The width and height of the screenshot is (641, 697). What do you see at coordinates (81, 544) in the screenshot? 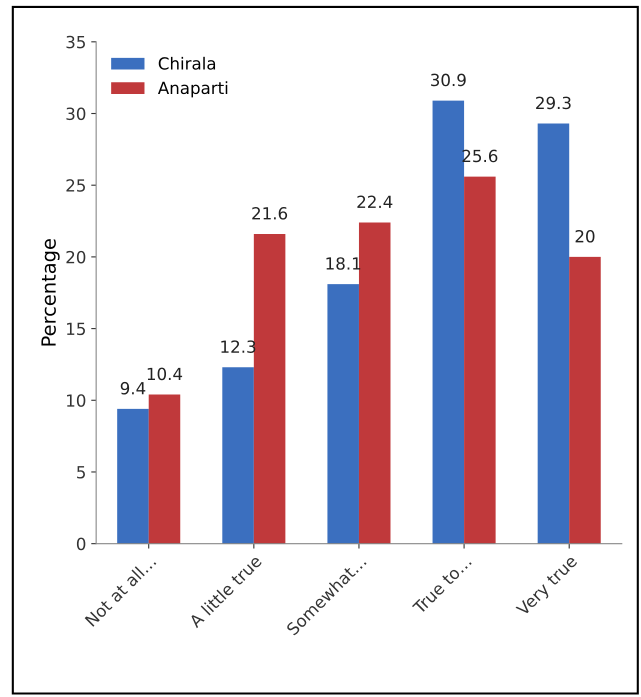
I see `y-tick-label: 0` at bounding box center [81, 544].